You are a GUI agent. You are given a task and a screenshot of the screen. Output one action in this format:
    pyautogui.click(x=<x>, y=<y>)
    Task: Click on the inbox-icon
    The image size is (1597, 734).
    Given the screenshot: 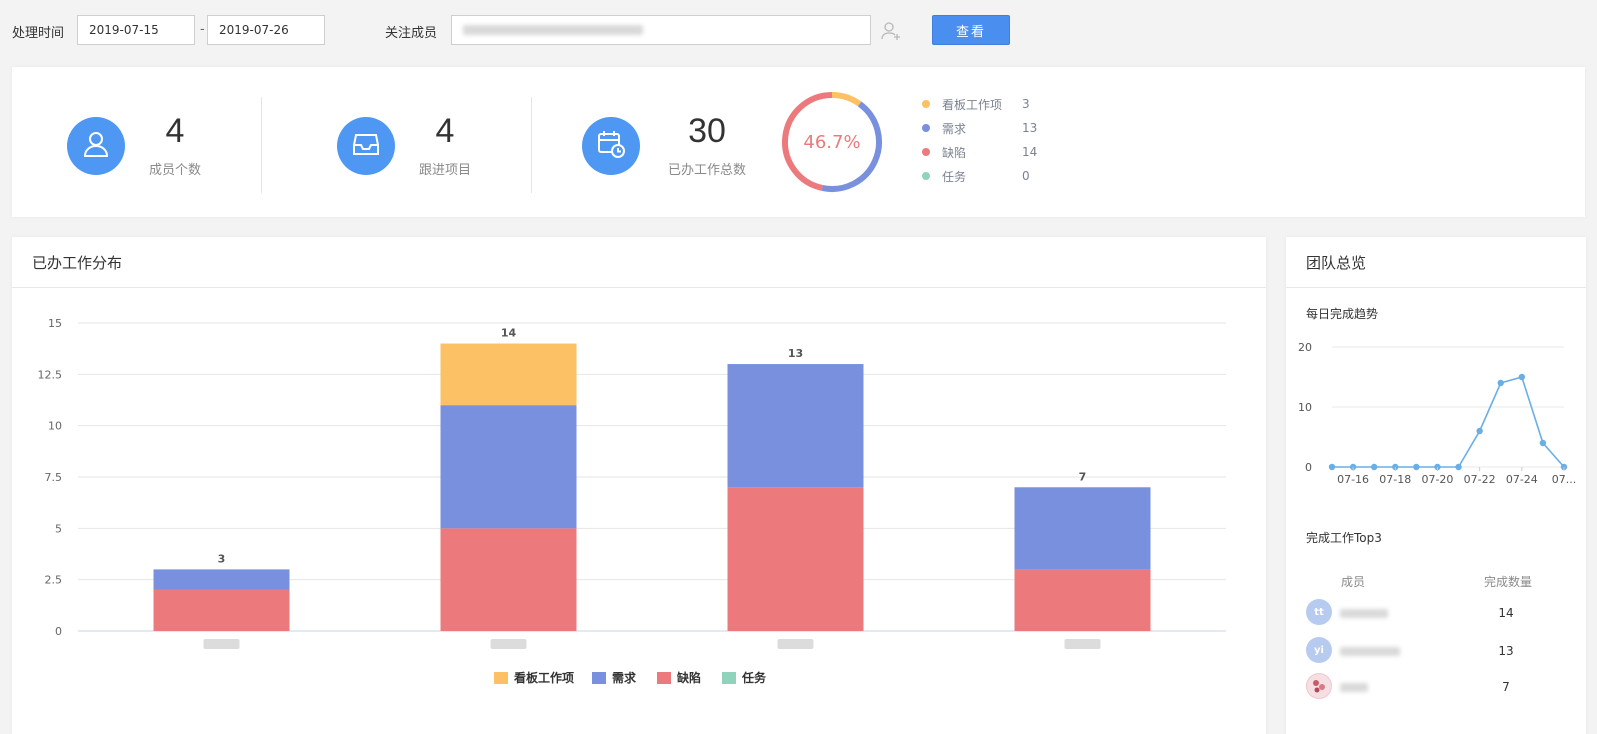 What is the action you would take?
    pyautogui.click(x=366, y=146)
    